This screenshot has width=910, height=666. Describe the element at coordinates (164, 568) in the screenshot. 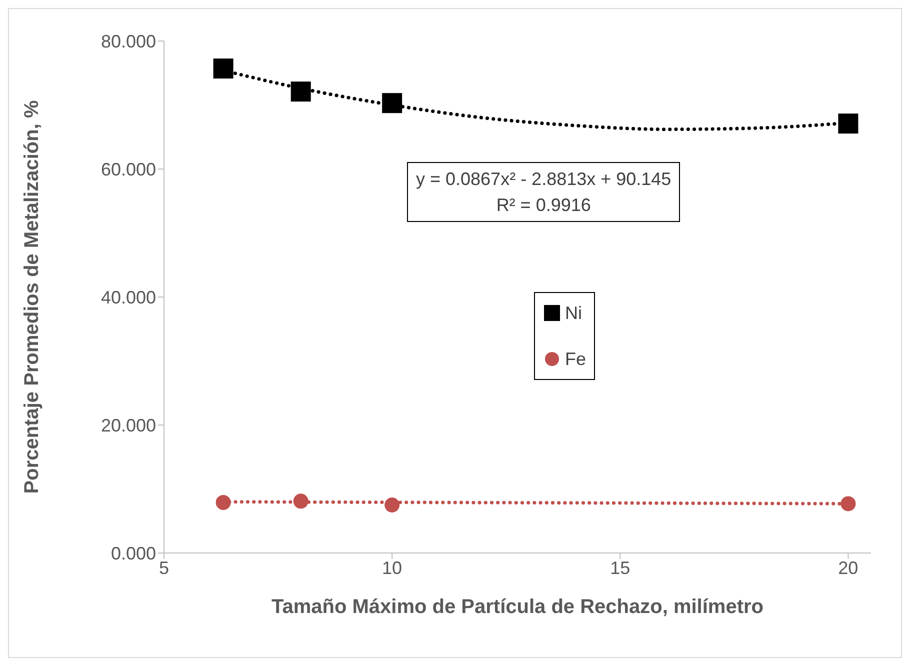

I see `x-tick-label: 5` at that location.